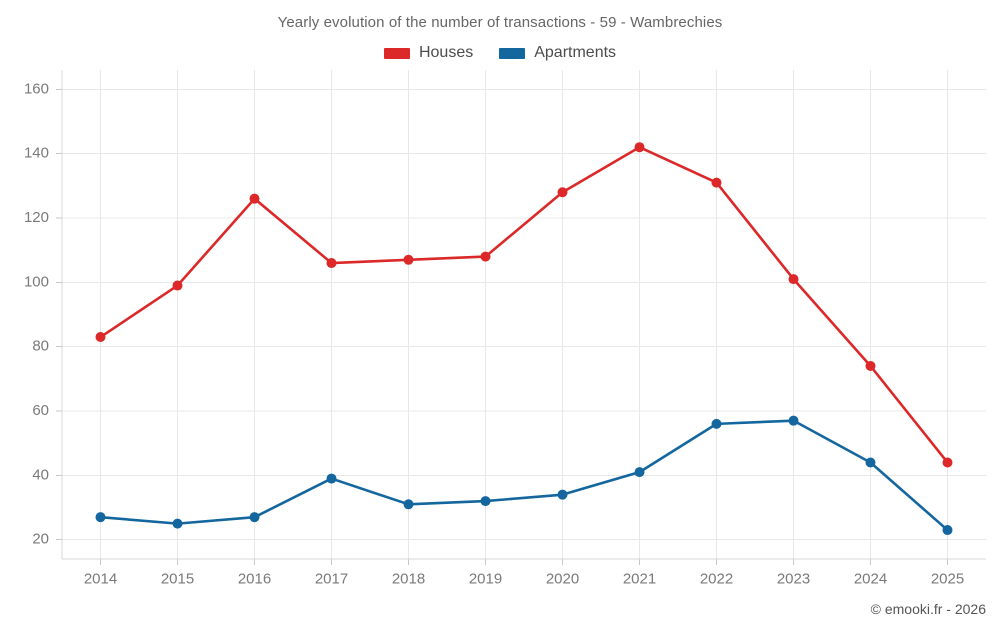 The width and height of the screenshot is (1000, 625). I want to click on legend-label-houses: Houses, so click(446, 52).